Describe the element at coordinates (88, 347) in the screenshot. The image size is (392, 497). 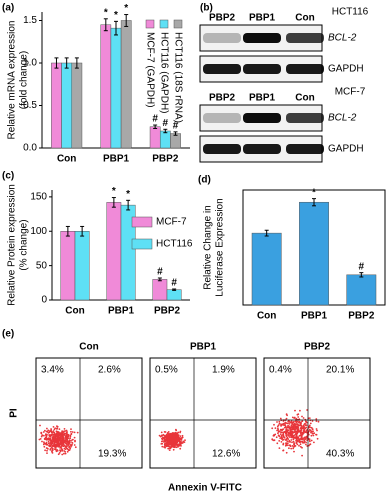
I see `flow-title: Con` at that location.